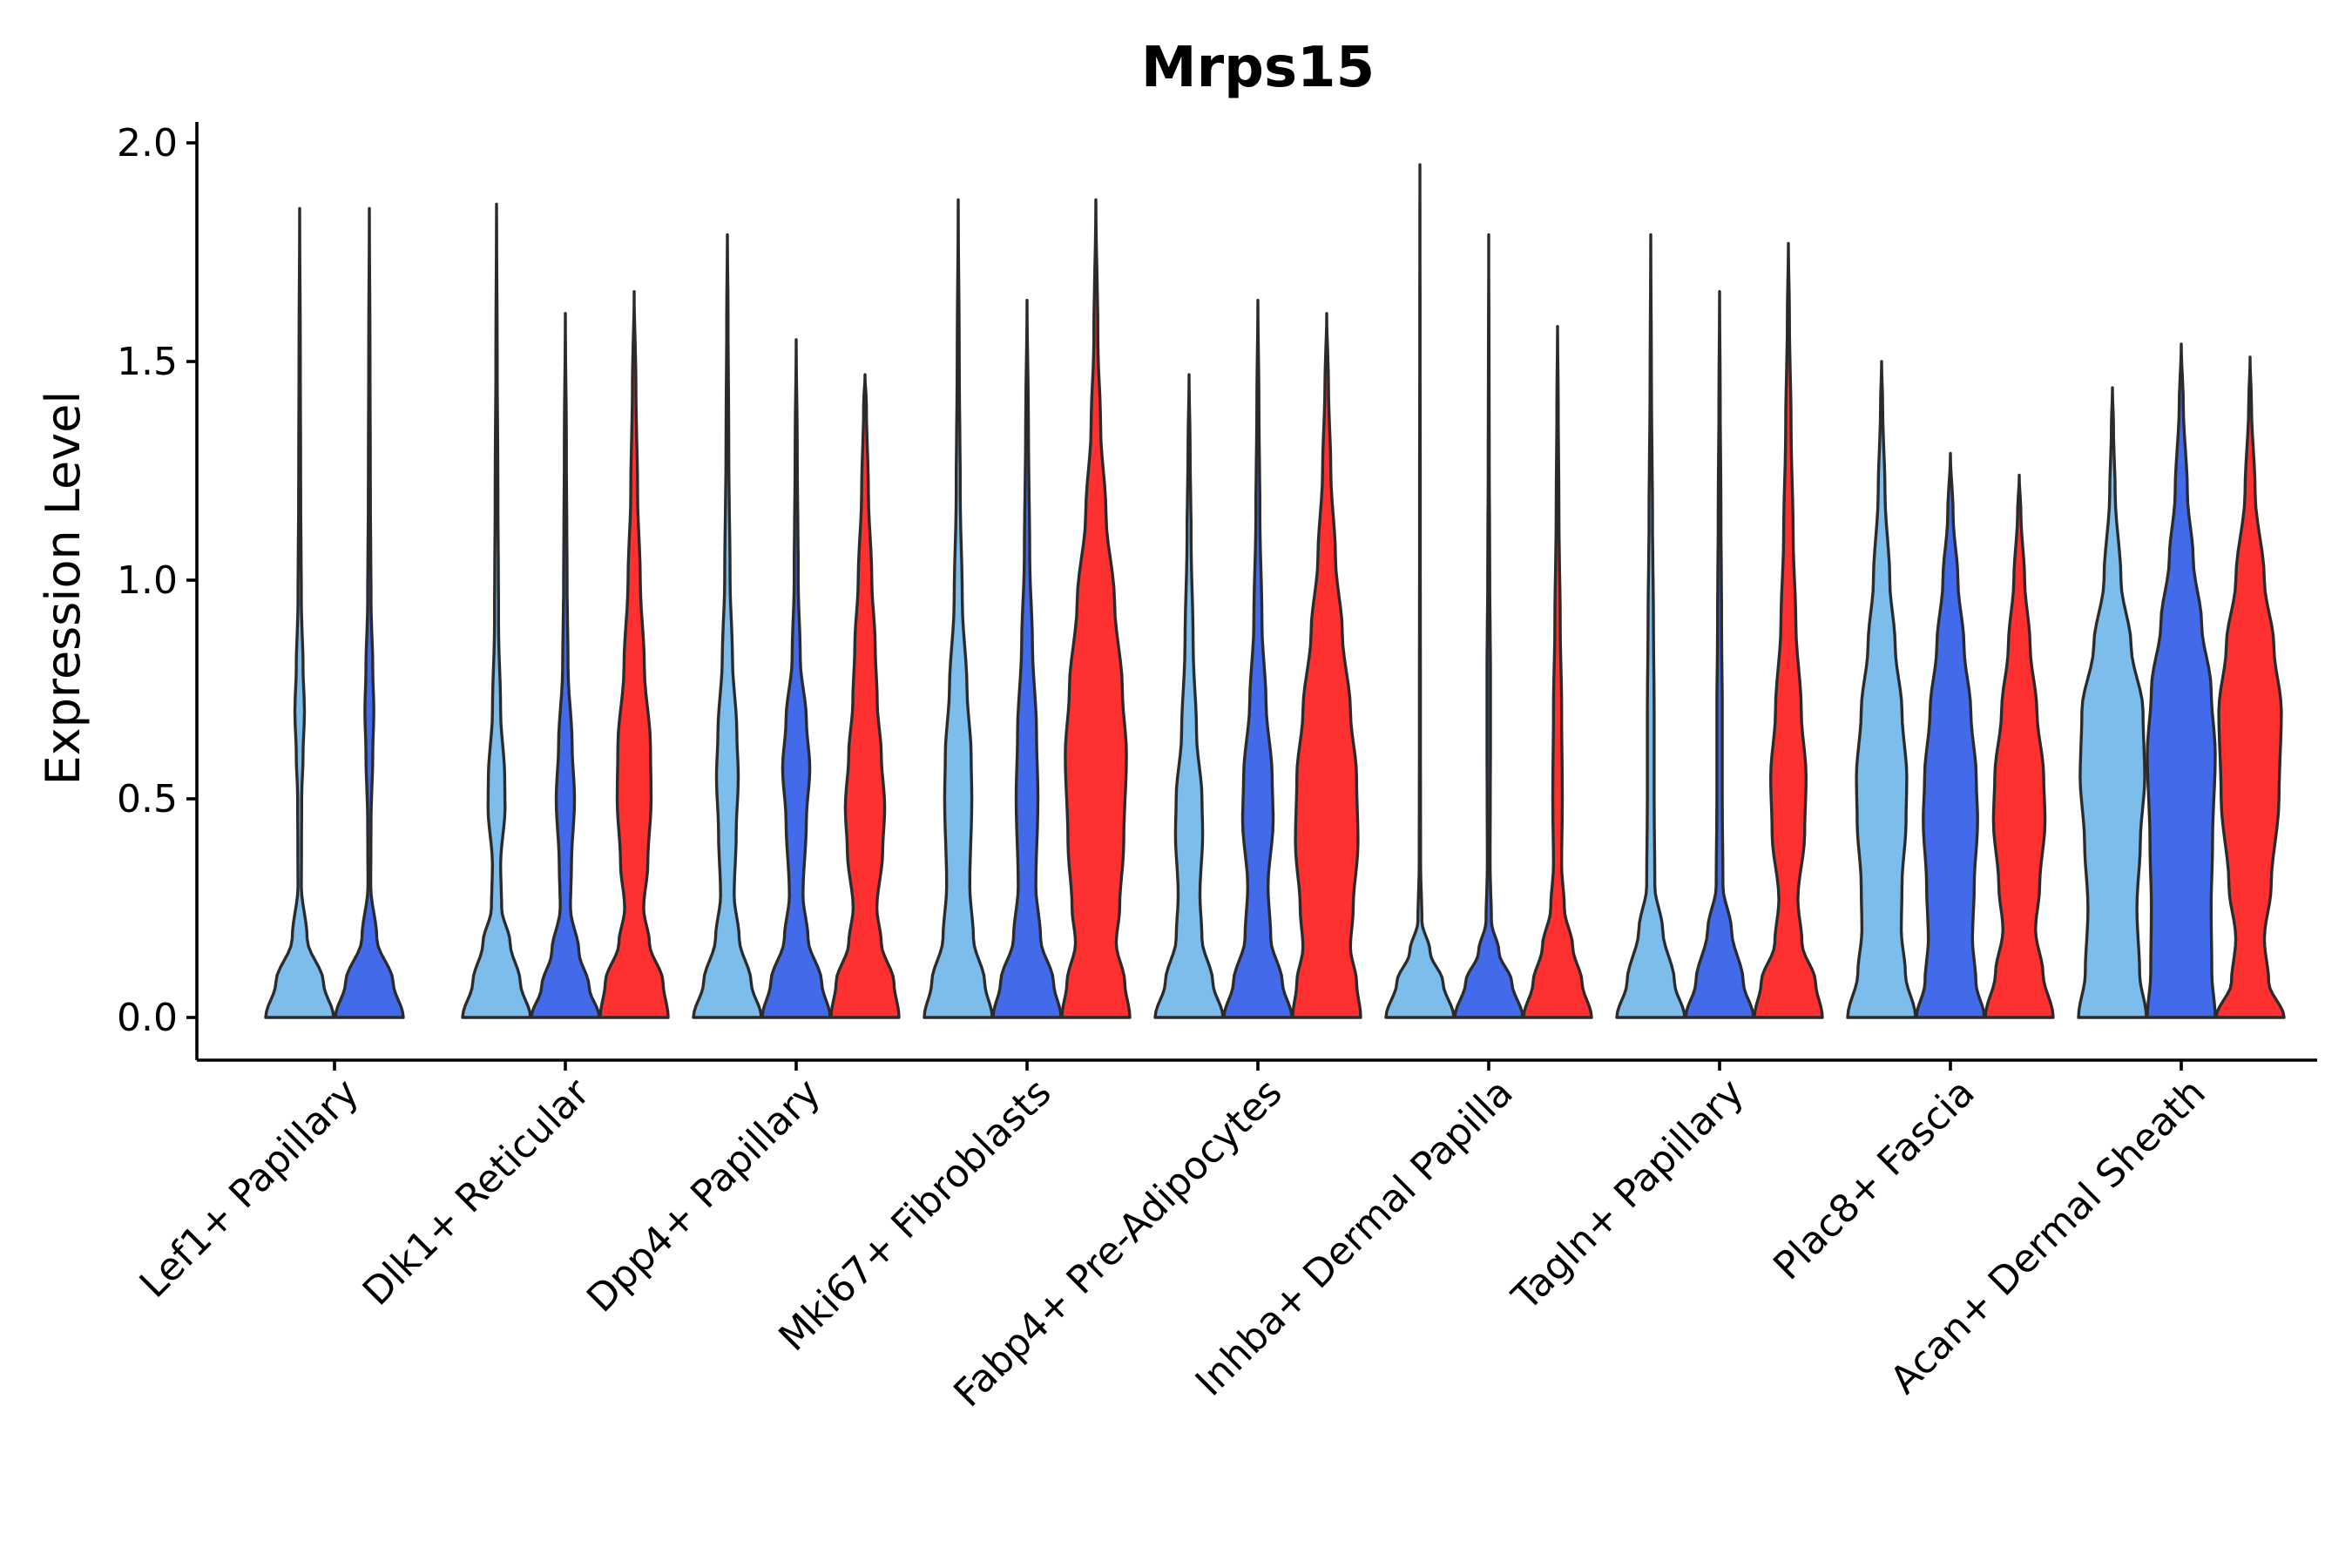  Describe the element at coordinates (147, 580) in the screenshot. I see `y-tick-label: 1.0` at that location.